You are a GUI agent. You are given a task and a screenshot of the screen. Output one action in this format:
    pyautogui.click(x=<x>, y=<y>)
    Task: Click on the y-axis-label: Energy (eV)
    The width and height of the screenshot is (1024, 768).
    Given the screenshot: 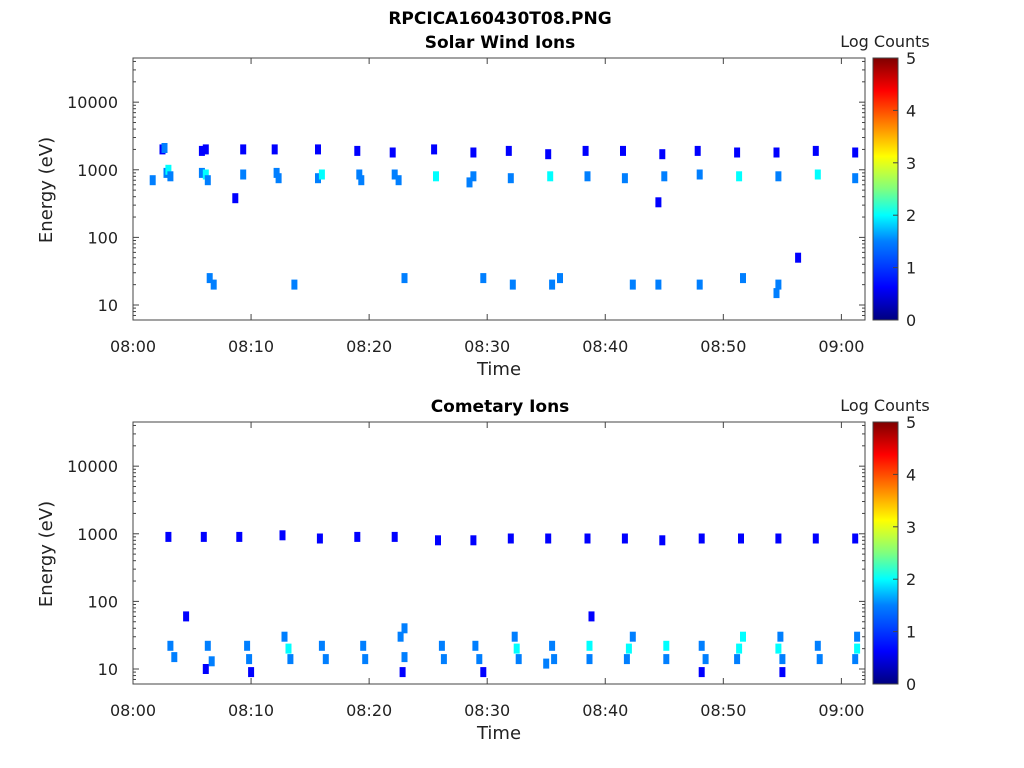 What is the action you would take?
    pyautogui.click(x=46, y=190)
    